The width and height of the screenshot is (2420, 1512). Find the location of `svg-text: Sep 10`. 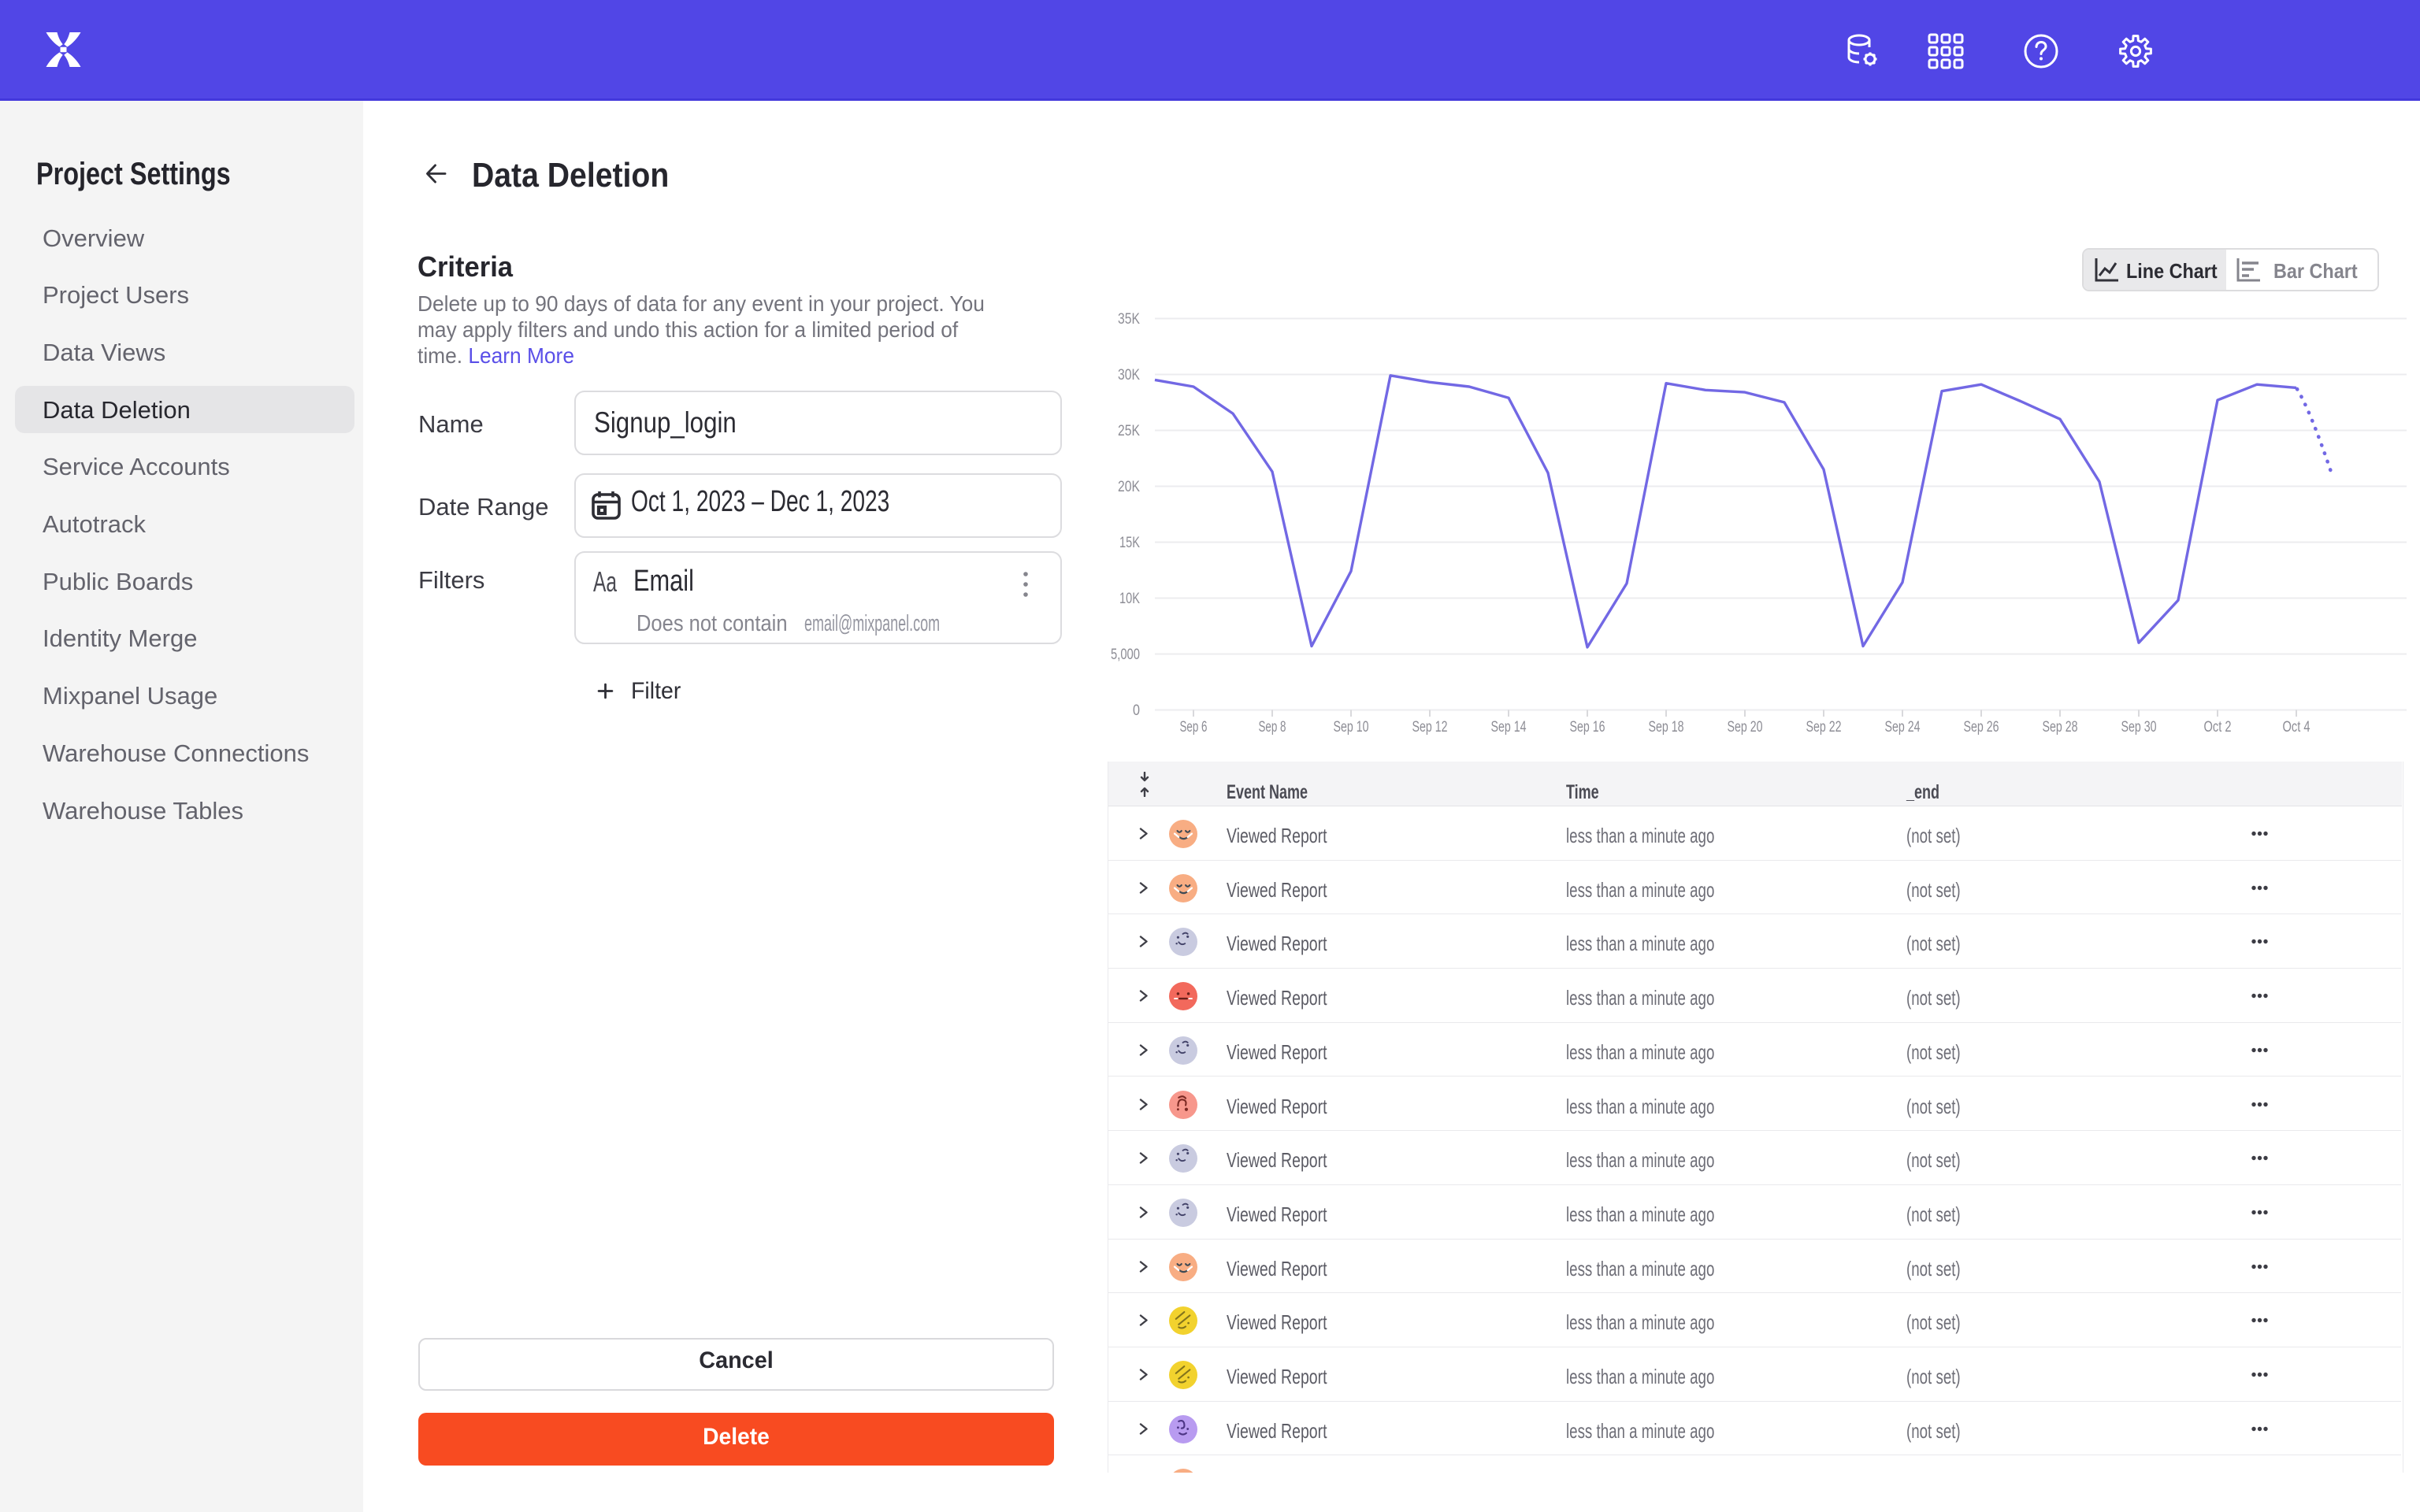

svg-text: Sep 10 is located at coordinates (1351, 727).